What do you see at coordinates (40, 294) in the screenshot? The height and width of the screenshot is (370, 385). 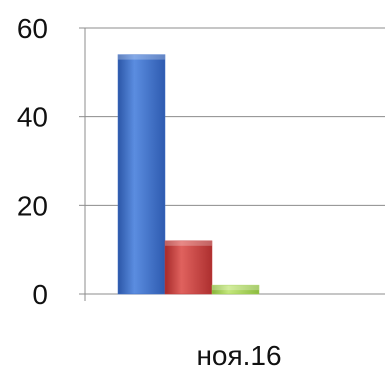 I see `y-tick-label-0: 0` at bounding box center [40, 294].